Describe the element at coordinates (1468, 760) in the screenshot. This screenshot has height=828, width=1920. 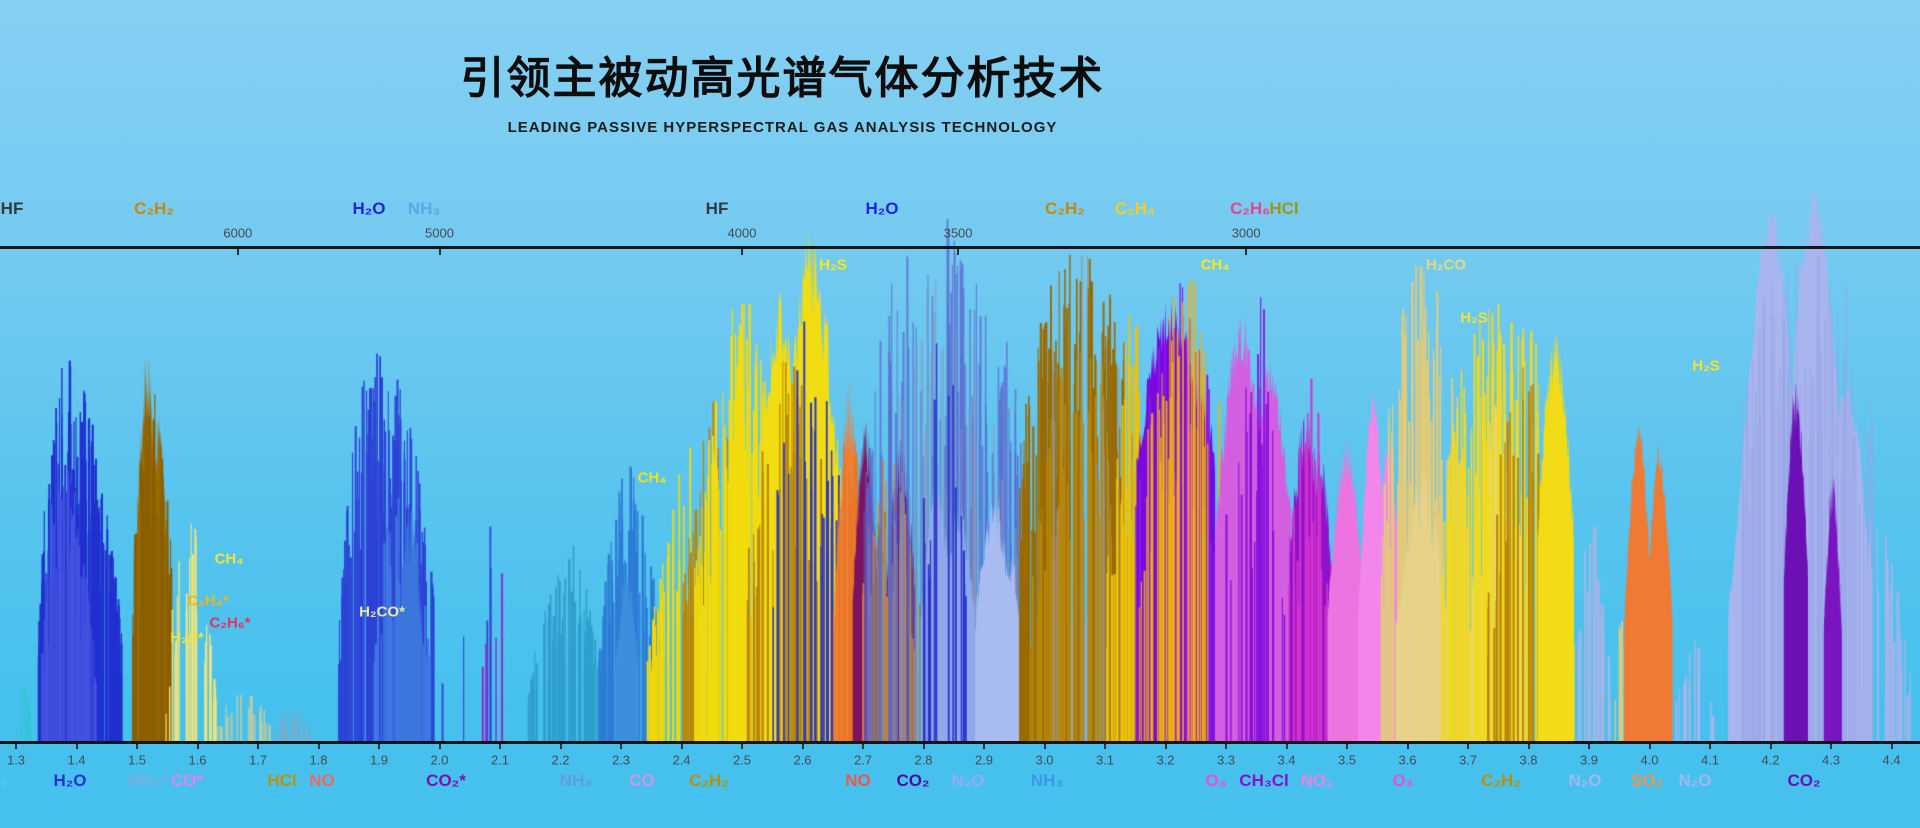
I see `bottom-axis-tick-label: 3.7` at that location.